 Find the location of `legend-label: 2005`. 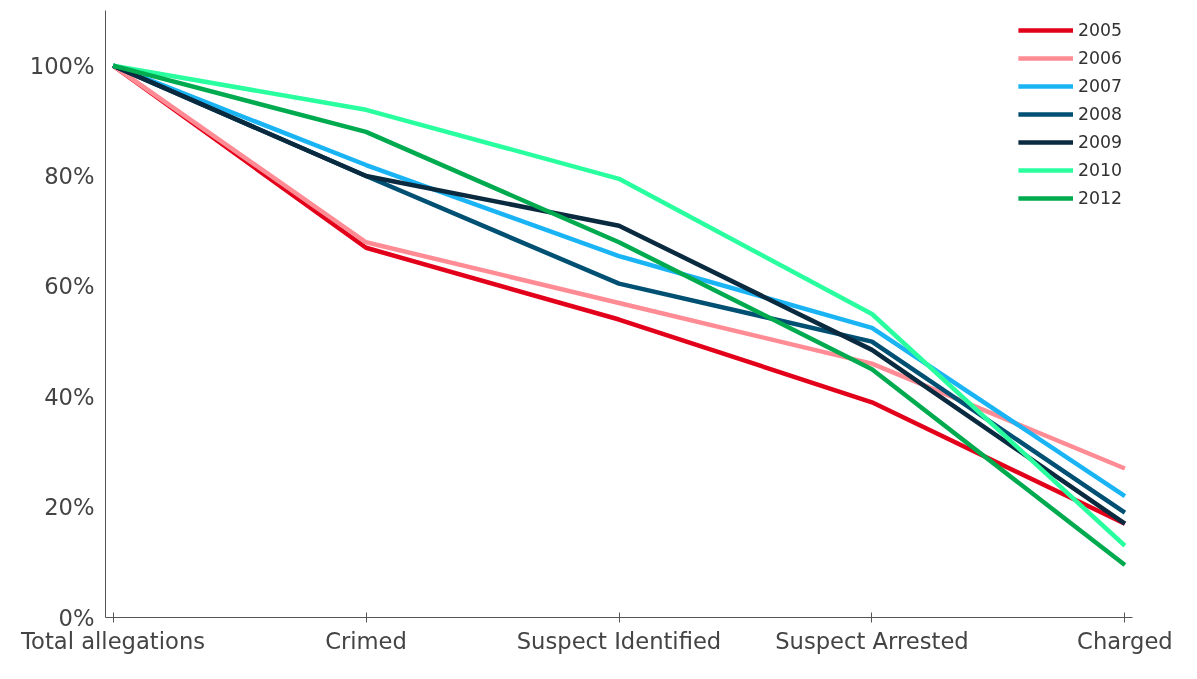

legend-label: 2005 is located at coordinates (1099, 30).